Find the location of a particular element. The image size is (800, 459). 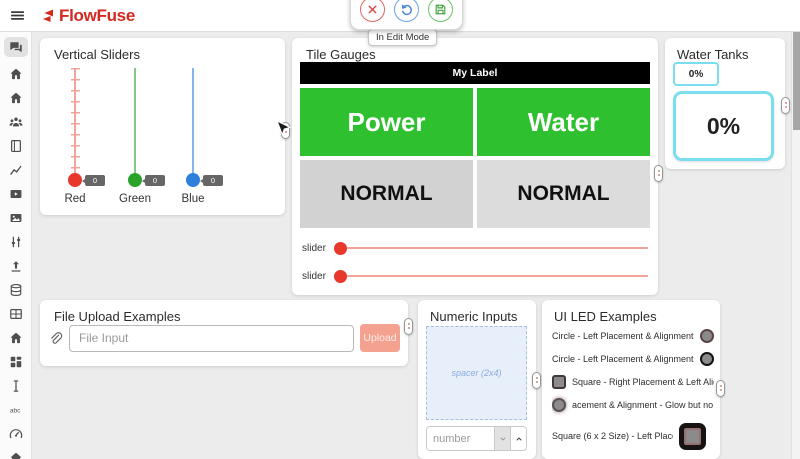

increment-button is located at coordinates (518, 438).